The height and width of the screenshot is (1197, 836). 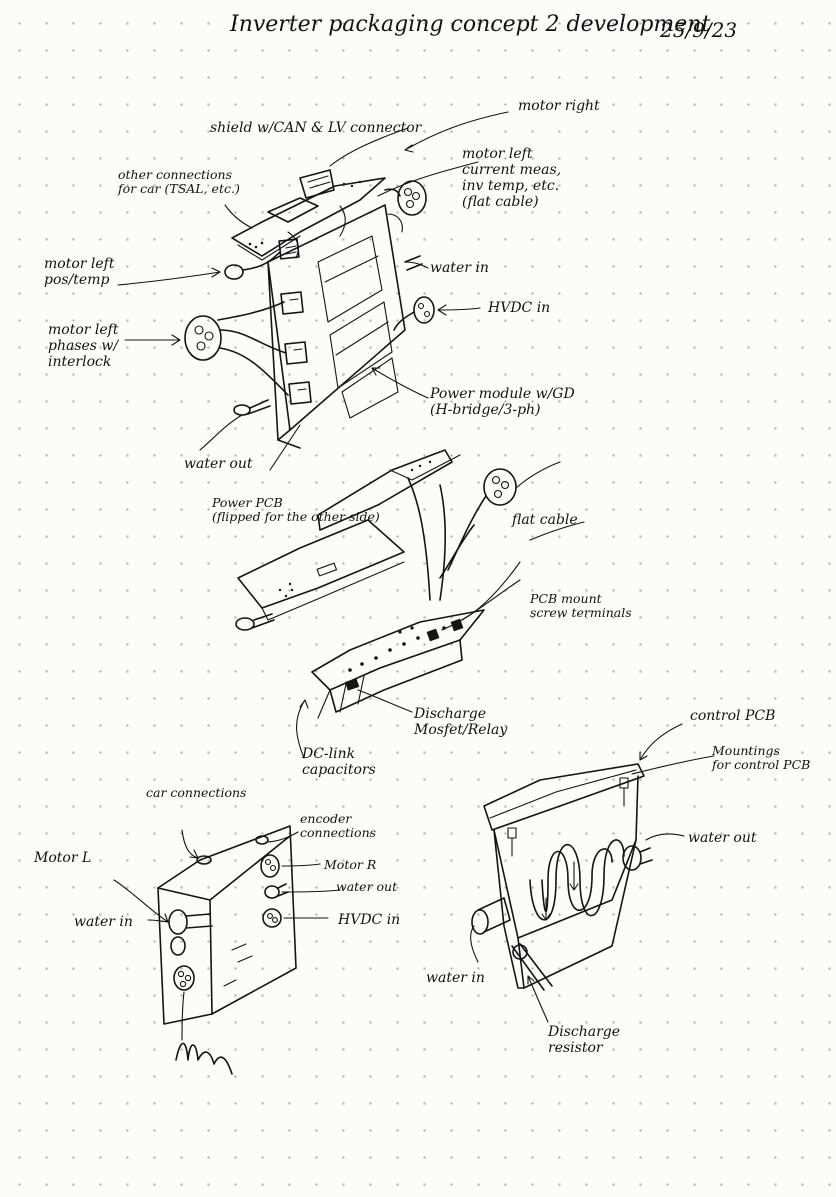 I want to click on label-motor-left-pos: motor left pos/temp, so click(x=79, y=272).